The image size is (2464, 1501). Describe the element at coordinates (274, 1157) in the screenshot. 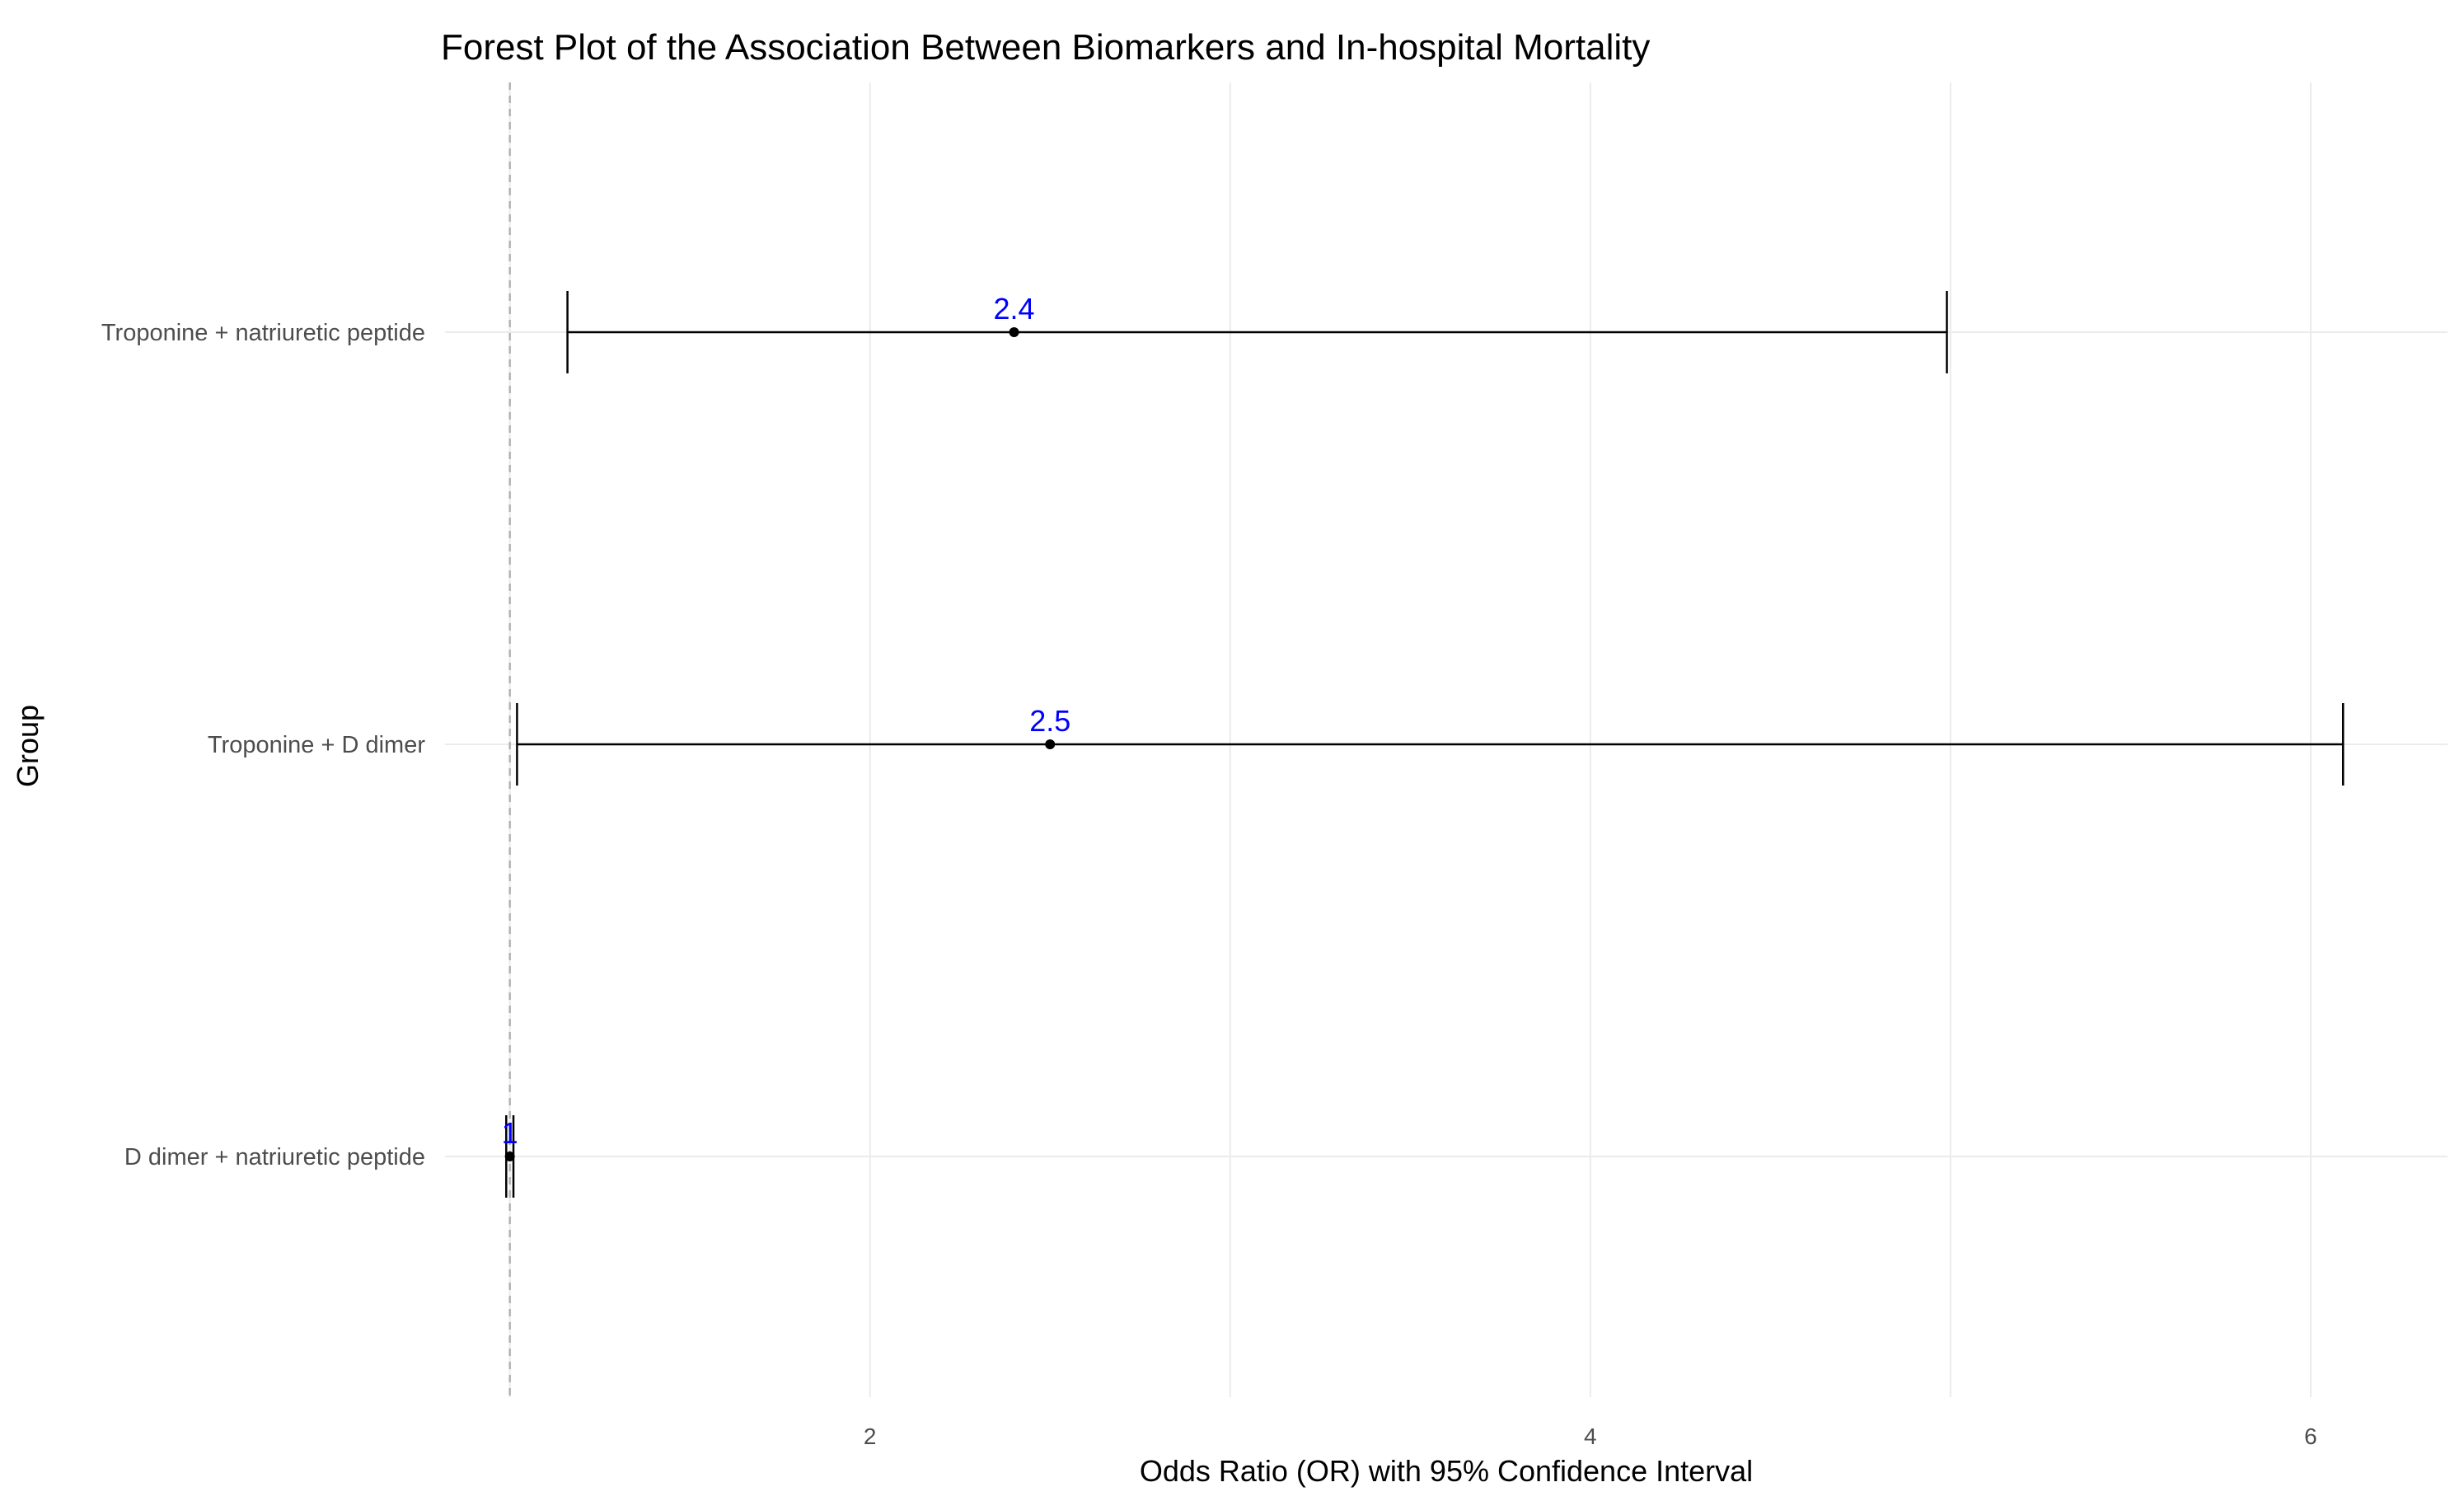

I see `y-tick-label: D dimer + natriuretic peptide` at that location.